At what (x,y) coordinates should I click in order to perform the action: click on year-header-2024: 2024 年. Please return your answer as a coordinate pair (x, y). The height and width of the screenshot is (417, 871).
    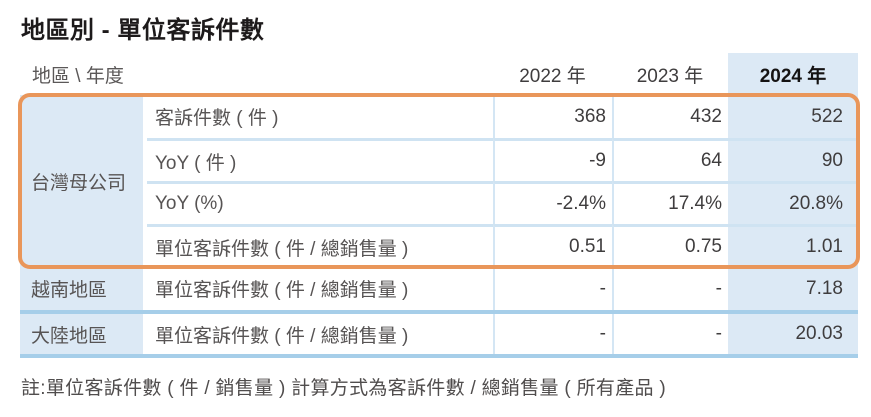
    Looking at the image, I should click on (793, 74).